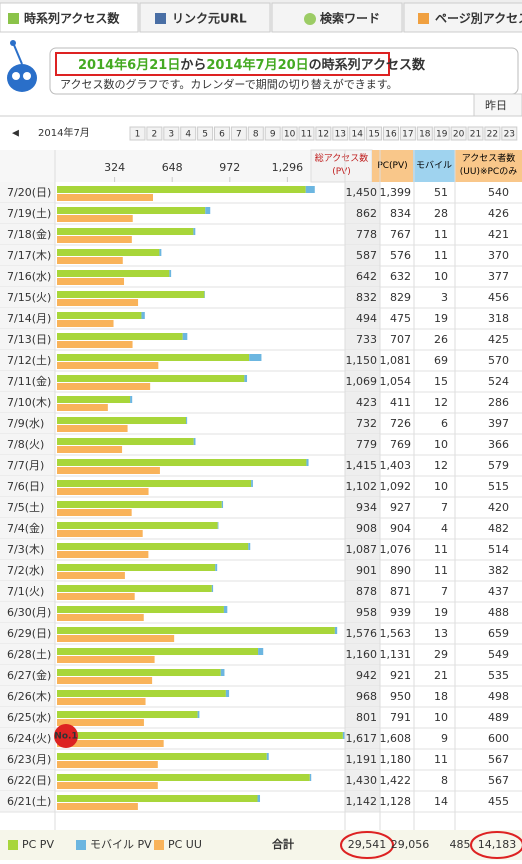 The height and width of the screenshot is (864, 522). I want to click on calendar-day: 17, so click(407, 135).